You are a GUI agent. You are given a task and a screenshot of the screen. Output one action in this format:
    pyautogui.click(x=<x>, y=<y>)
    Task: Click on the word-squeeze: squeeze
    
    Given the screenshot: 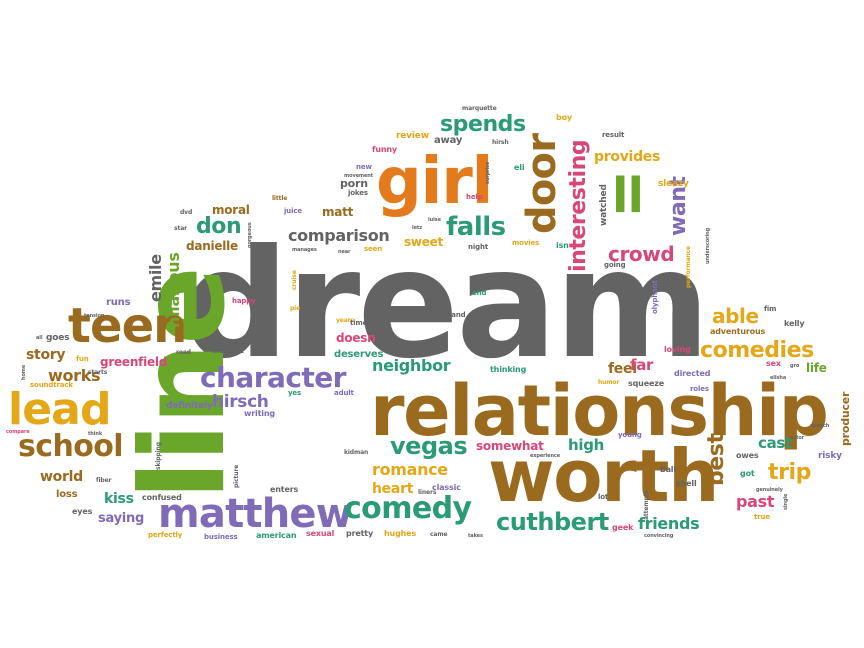 What is the action you would take?
    pyautogui.click(x=646, y=383)
    